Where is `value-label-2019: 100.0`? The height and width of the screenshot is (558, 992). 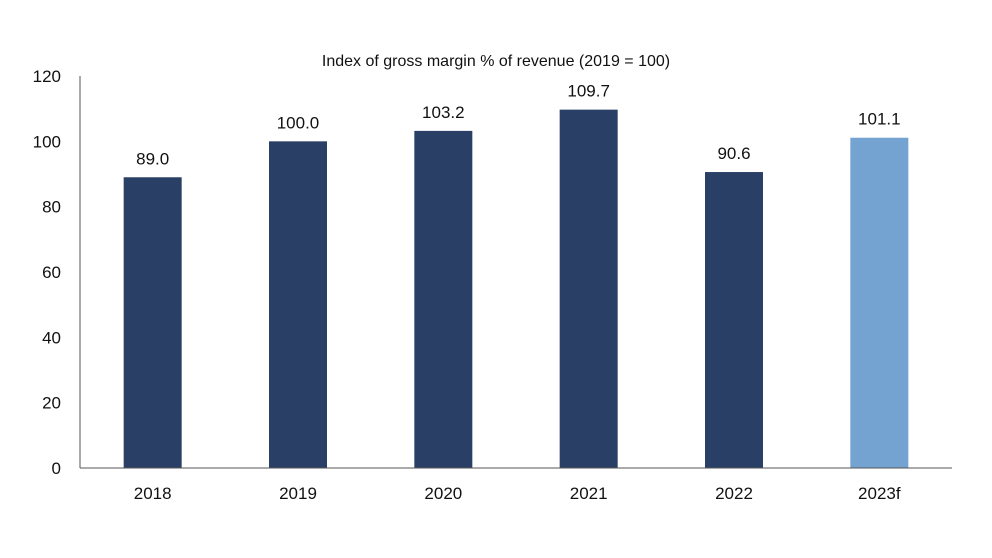
value-label-2019: 100.0 is located at coordinates (298, 122).